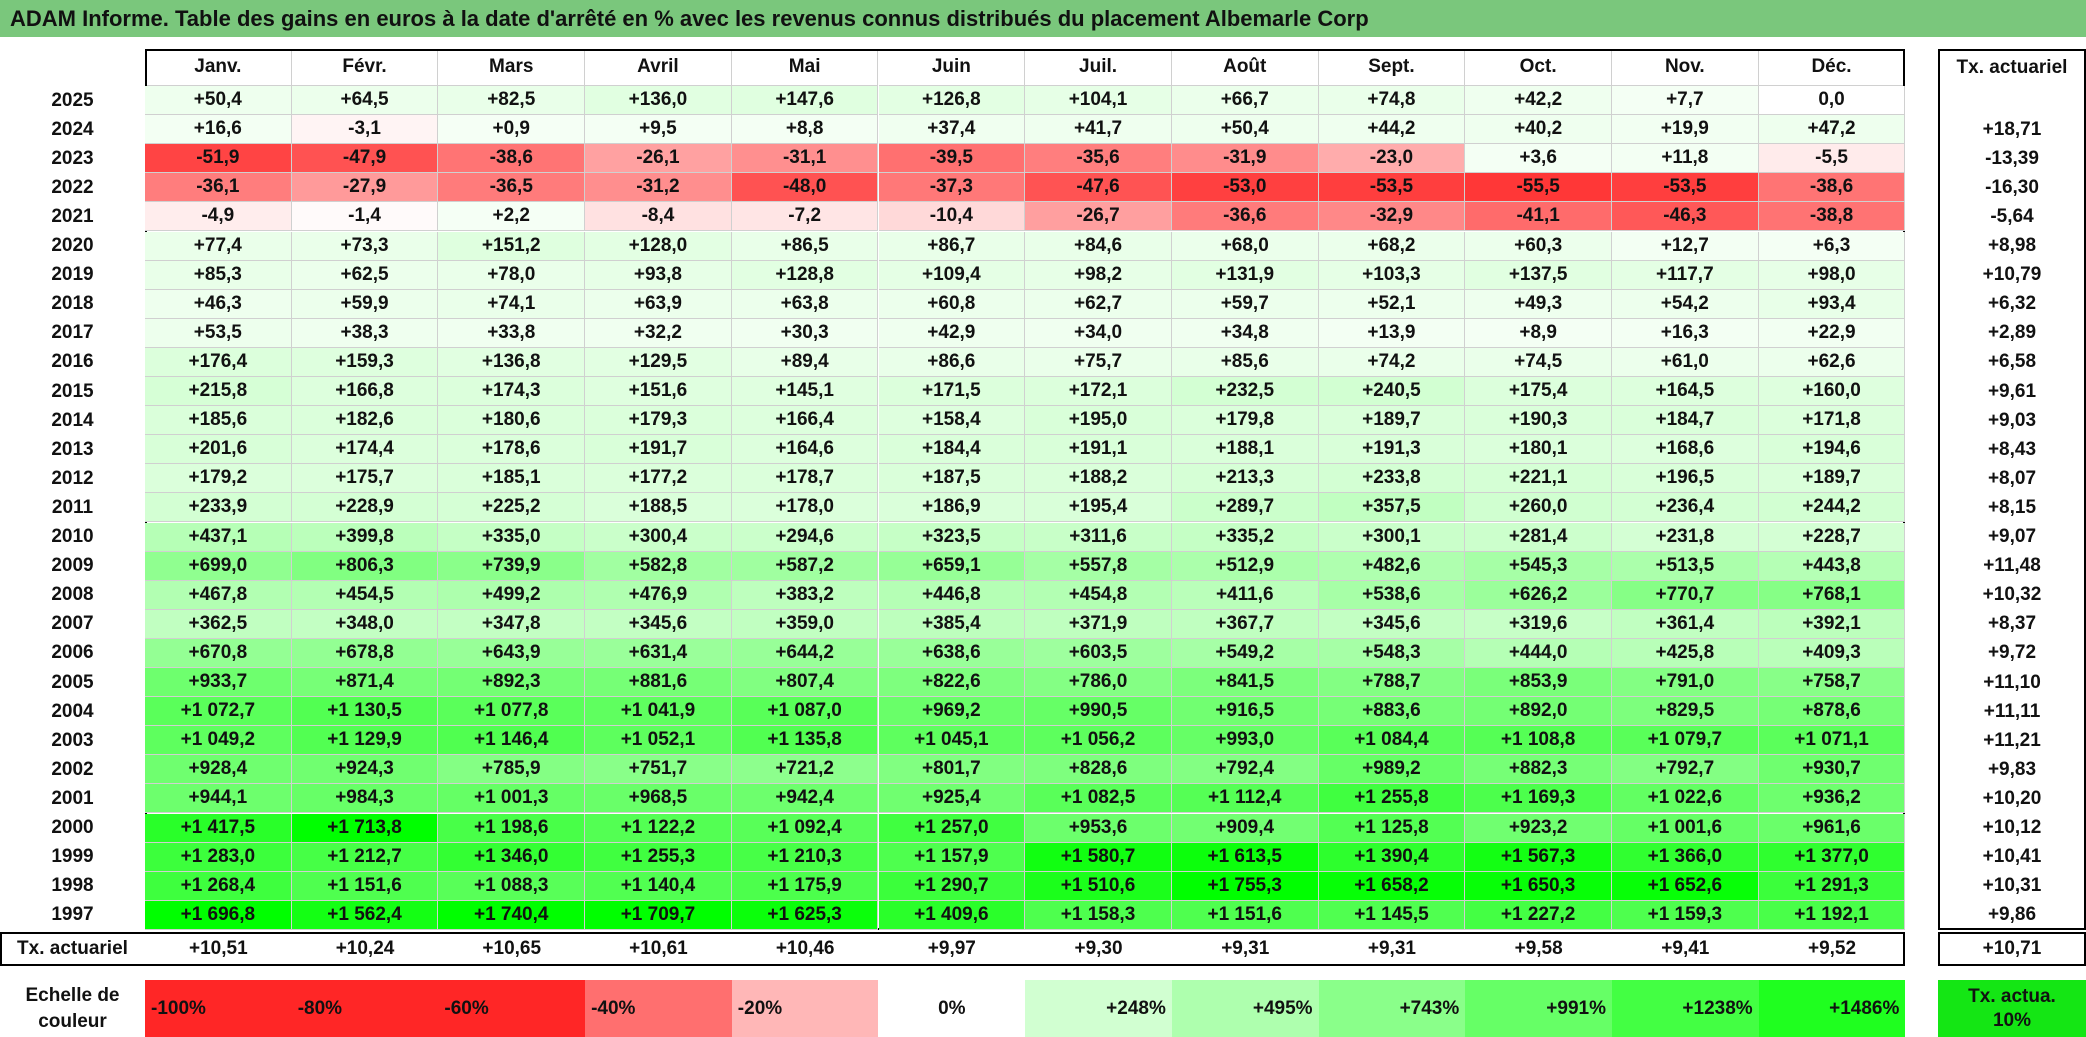  I want to click on cell: +164,5, so click(1685, 392).